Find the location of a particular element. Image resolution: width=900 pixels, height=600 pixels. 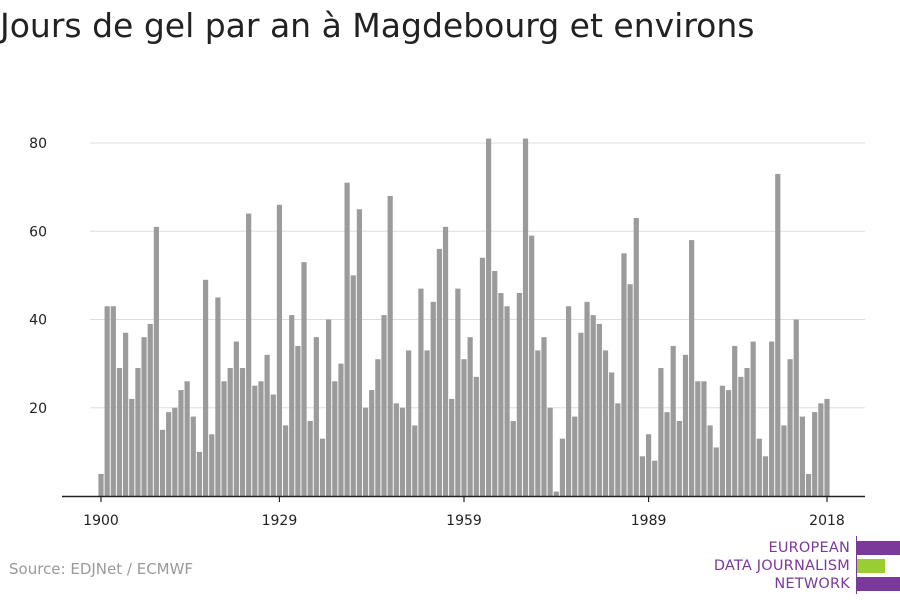

y-tick-label: 60 is located at coordinates (38, 232).